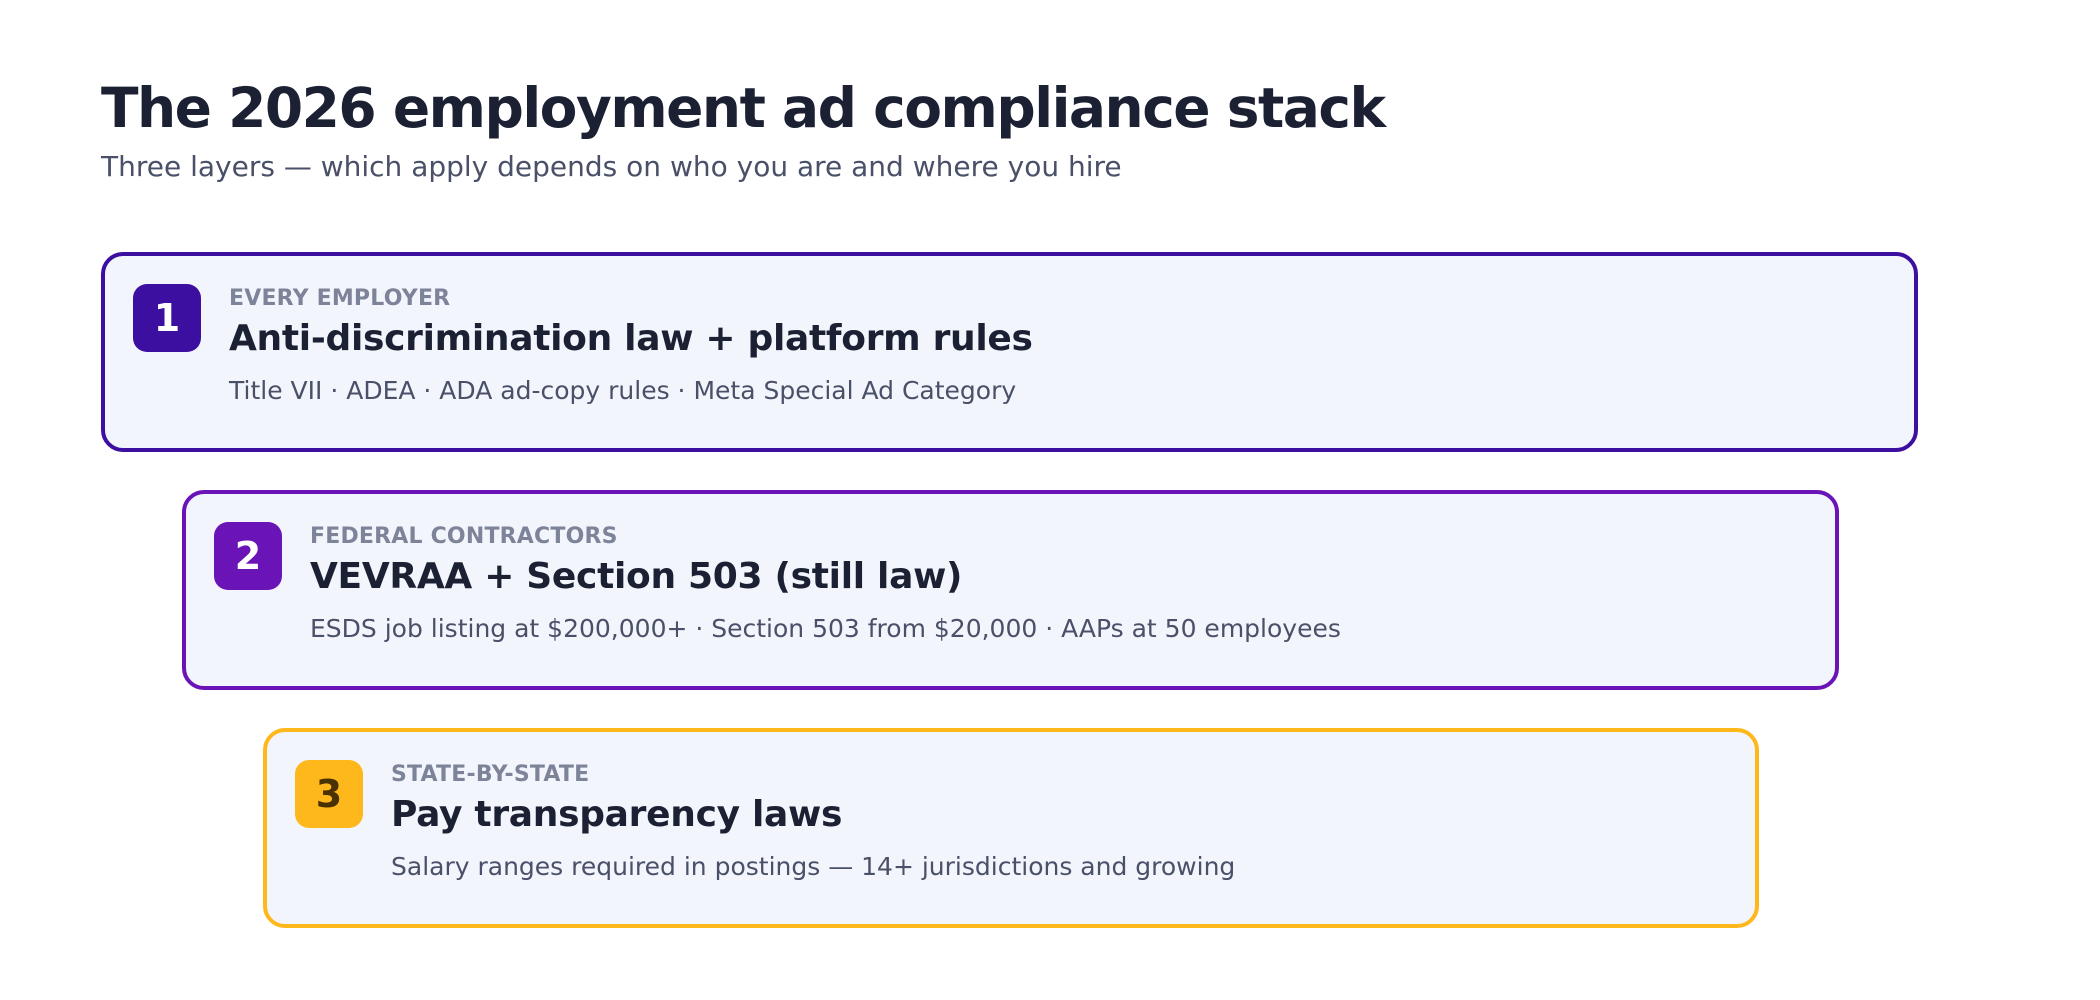 The image size is (2100, 1000). What do you see at coordinates (631, 338) in the screenshot?
I see `layer-heading: Anti-discrimination law + platform rules` at bounding box center [631, 338].